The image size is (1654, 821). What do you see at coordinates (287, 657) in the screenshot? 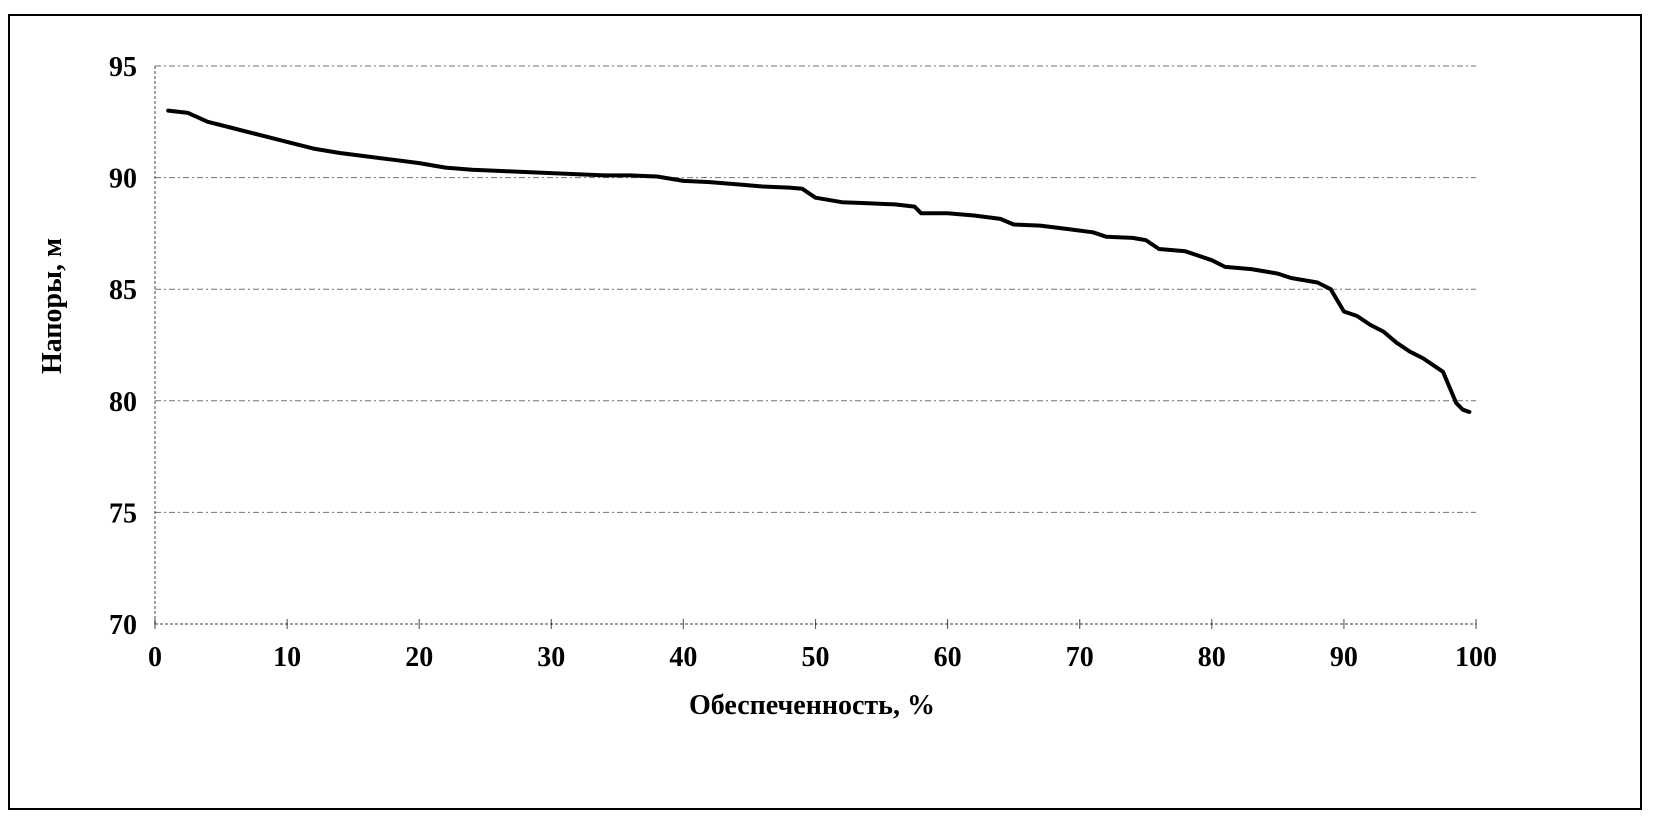
I see `x-tick-label-10: 10` at bounding box center [287, 657].